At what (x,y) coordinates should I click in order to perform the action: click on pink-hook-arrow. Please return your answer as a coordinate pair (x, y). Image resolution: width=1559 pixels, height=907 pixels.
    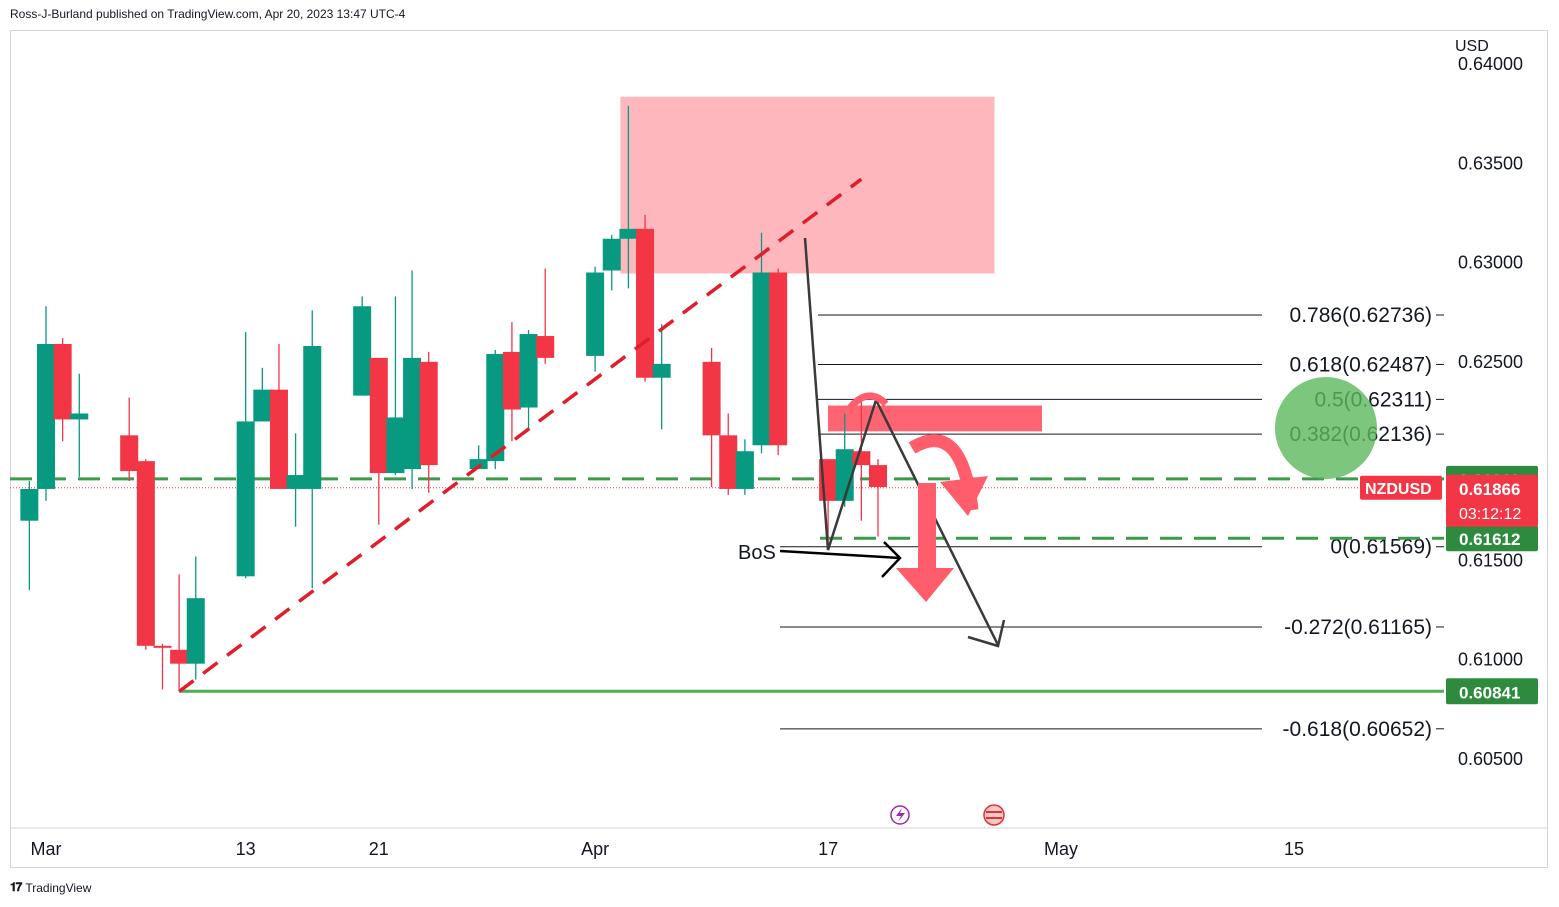
    Looking at the image, I should click on (868, 401).